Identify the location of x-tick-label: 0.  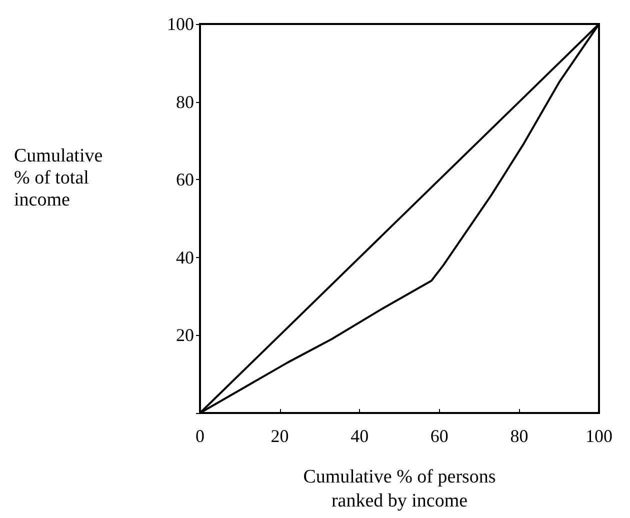
(200, 436).